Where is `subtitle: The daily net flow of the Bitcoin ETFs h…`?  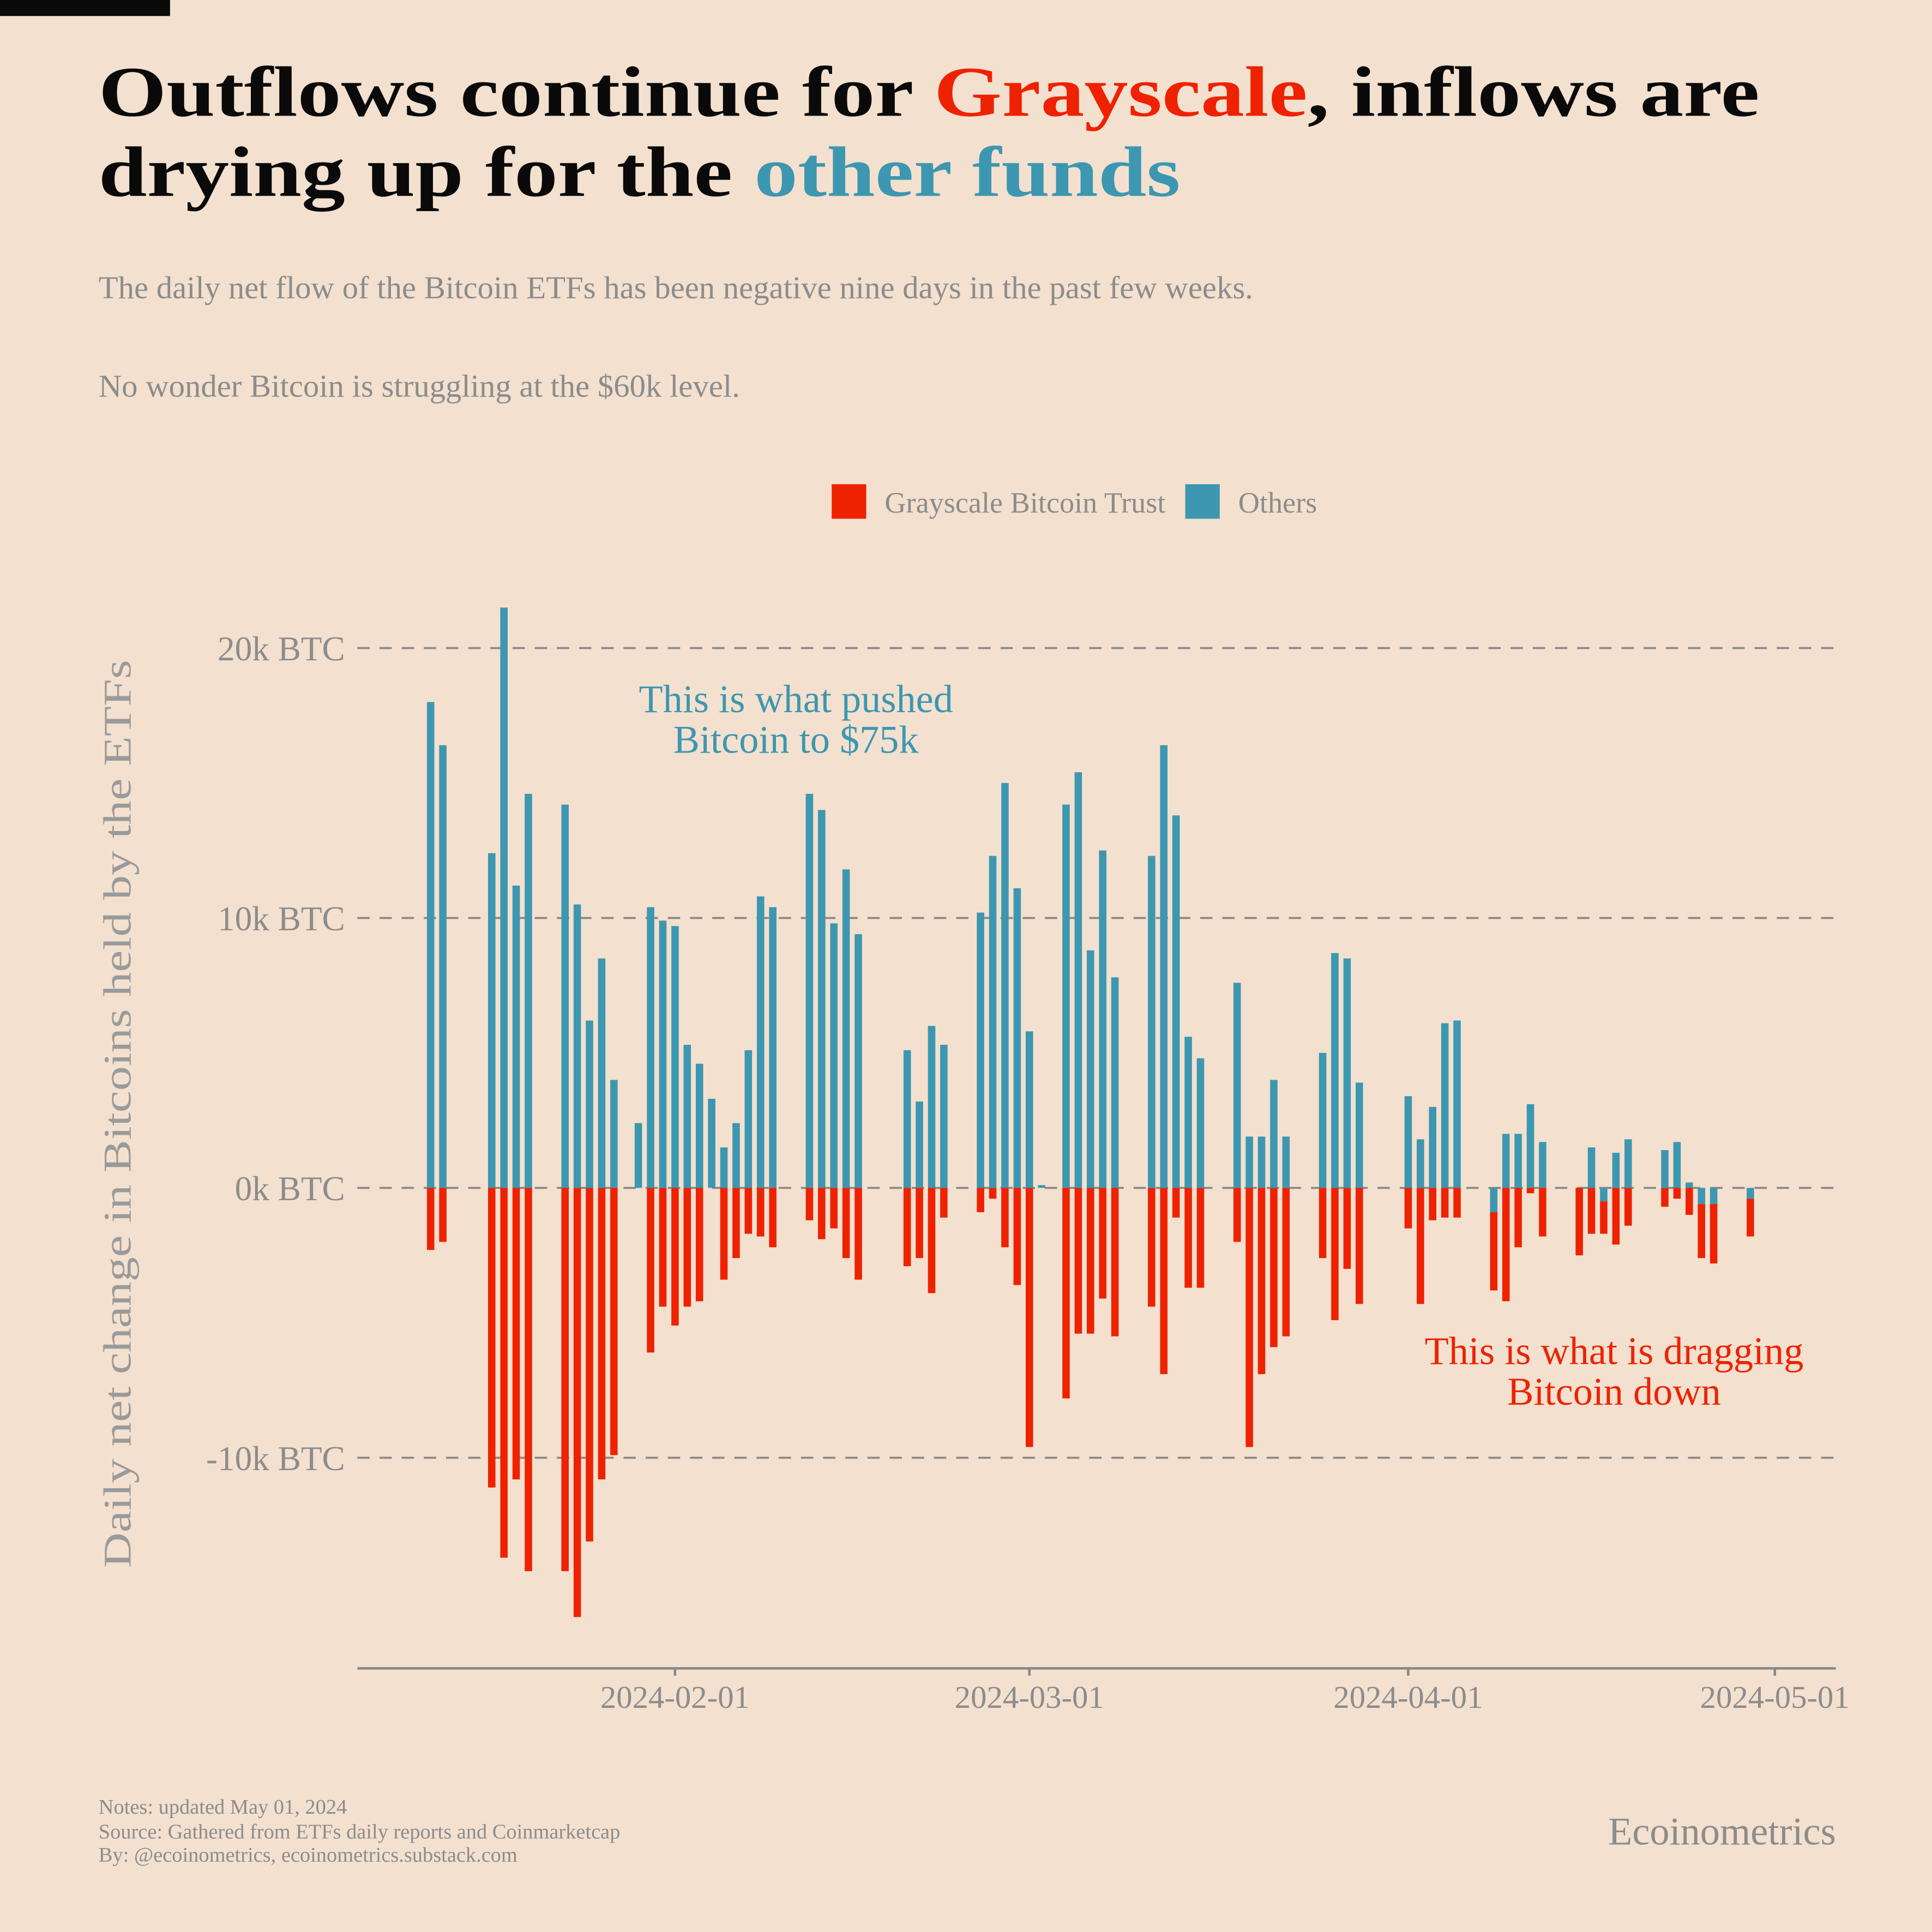 subtitle: The daily net flow of the Bitcoin ETFs h… is located at coordinates (676, 287).